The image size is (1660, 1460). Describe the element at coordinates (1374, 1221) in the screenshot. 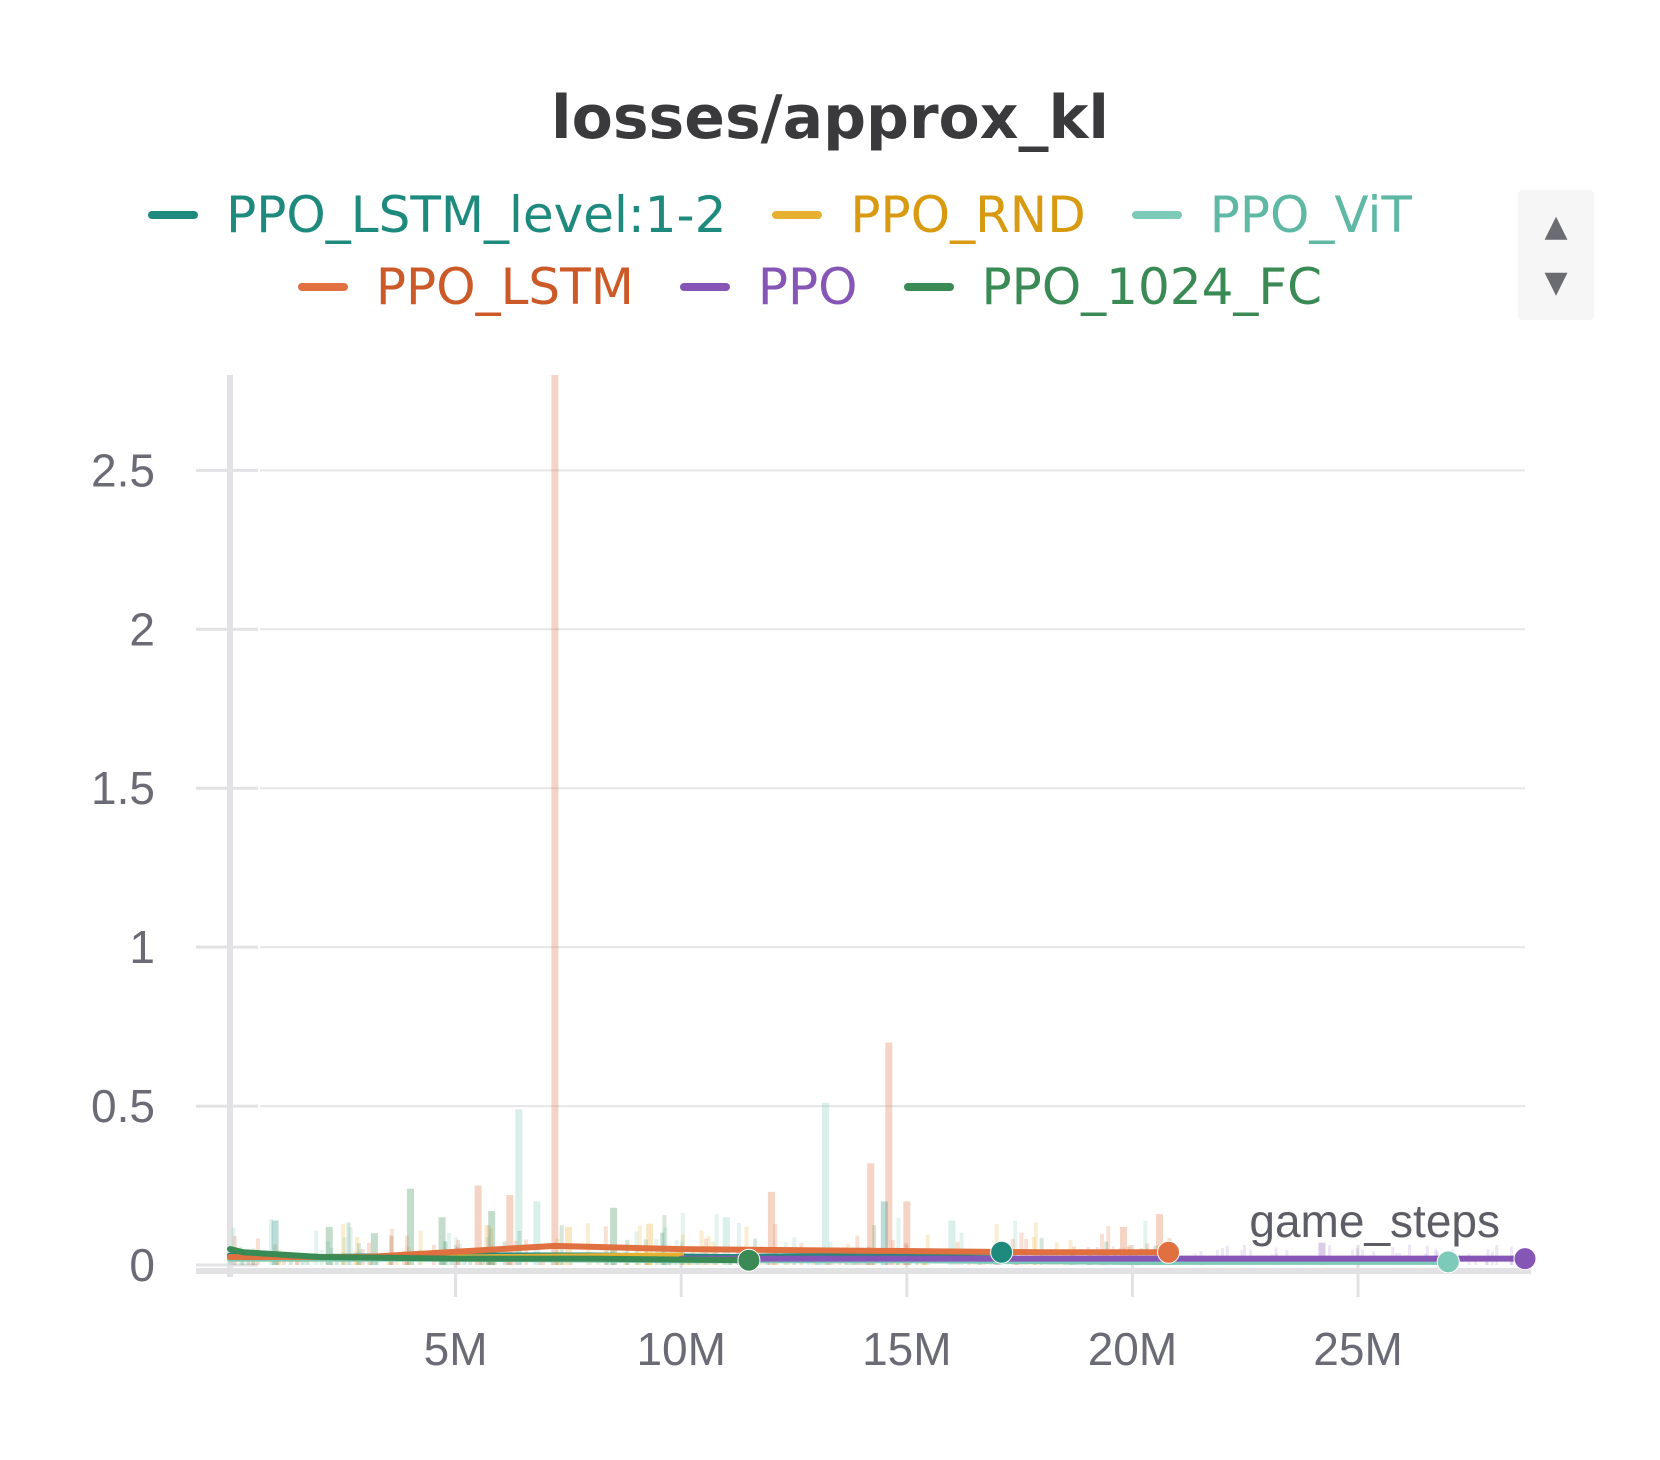

I see `x-axis-title: game_steps` at that location.